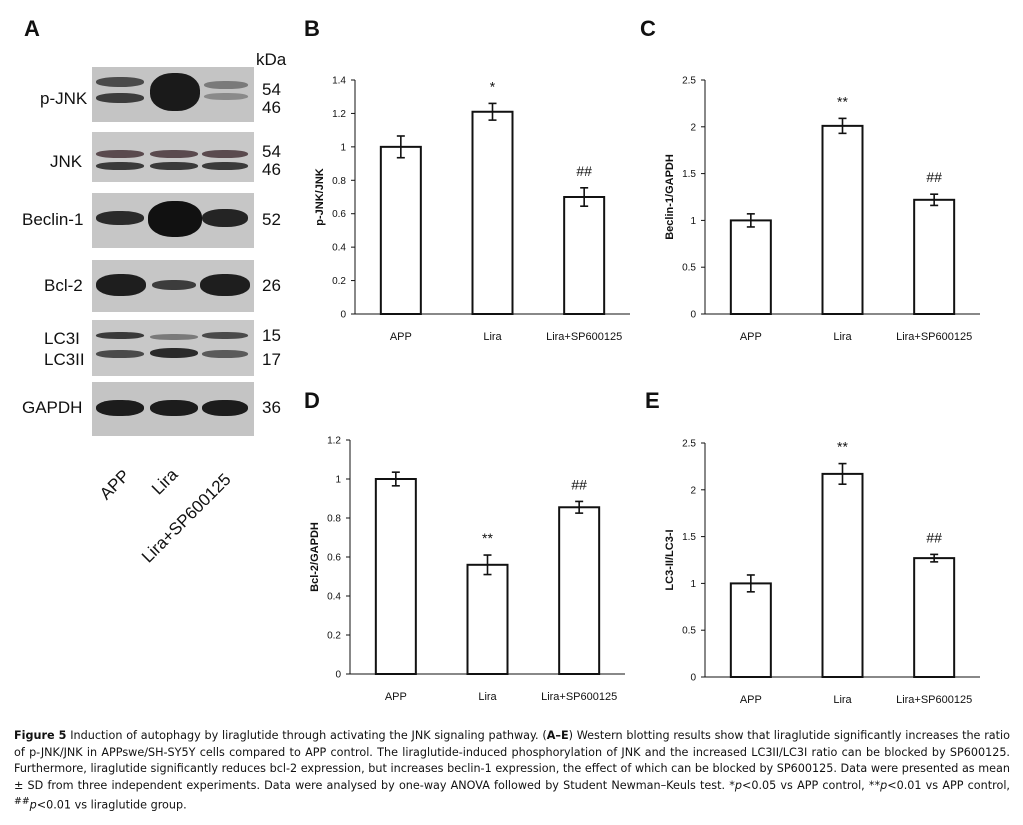  I want to click on lane-label-app: APP, so click(115, 484).